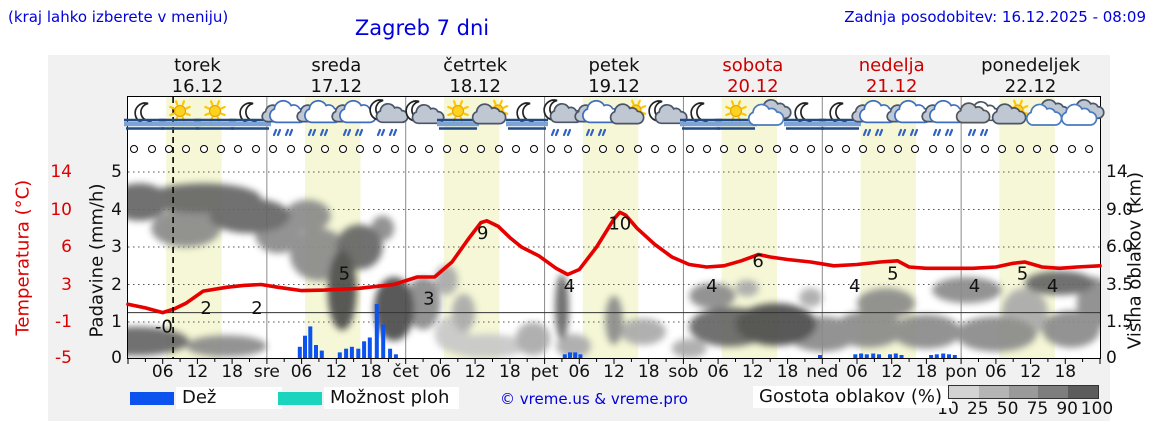 Image resolution: width=1152 pixels, height=443 pixels. What do you see at coordinates (527, 116) in the screenshot?
I see `weather-icon-moon-fog` at bounding box center [527, 116].